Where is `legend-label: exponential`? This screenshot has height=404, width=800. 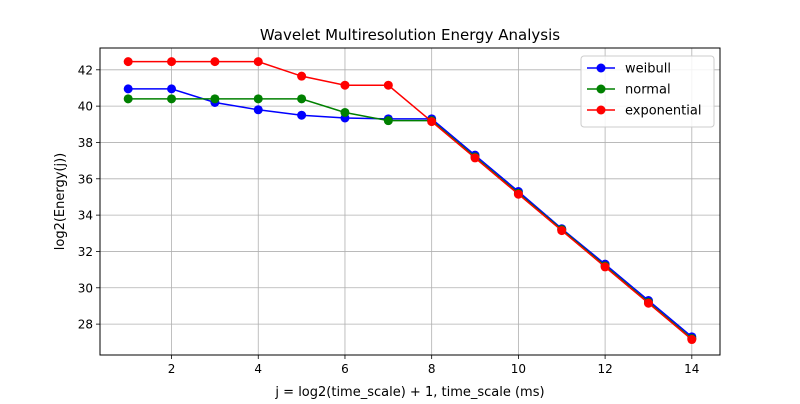
legend-label: exponential is located at coordinates (663, 111).